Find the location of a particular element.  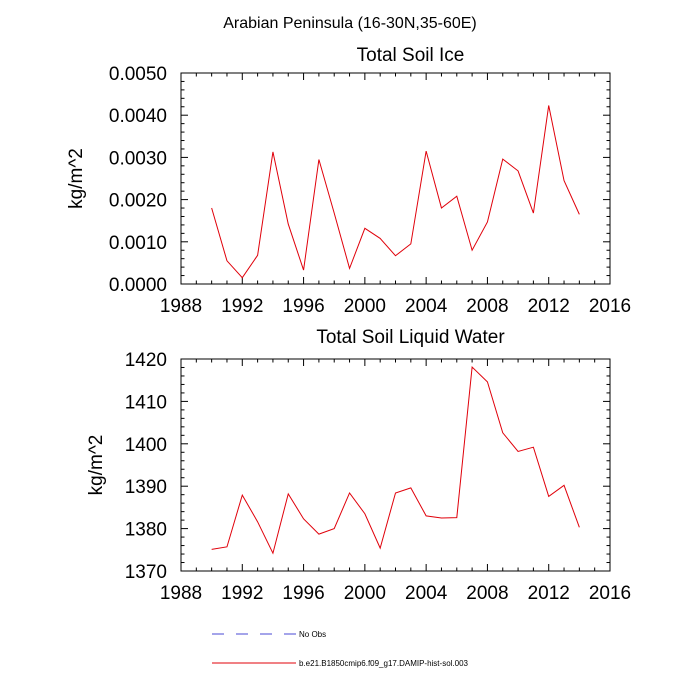

figure-suptitle: Arabian Peninsula (16-30N,35-60E) is located at coordinates (349, 23).